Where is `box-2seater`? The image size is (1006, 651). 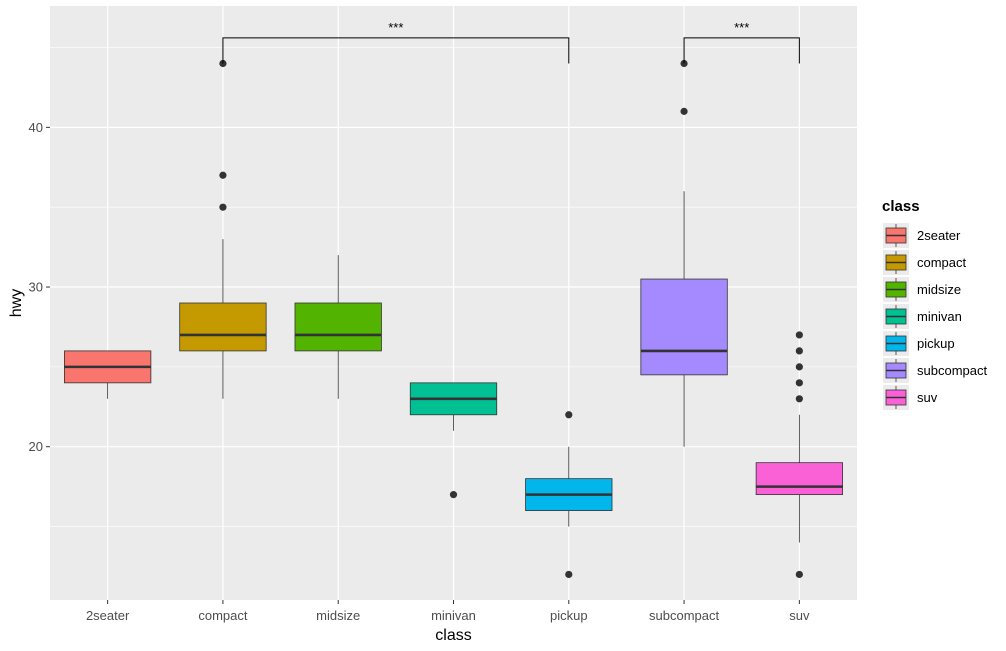
box-2seater is located at coordinates (108, 374).